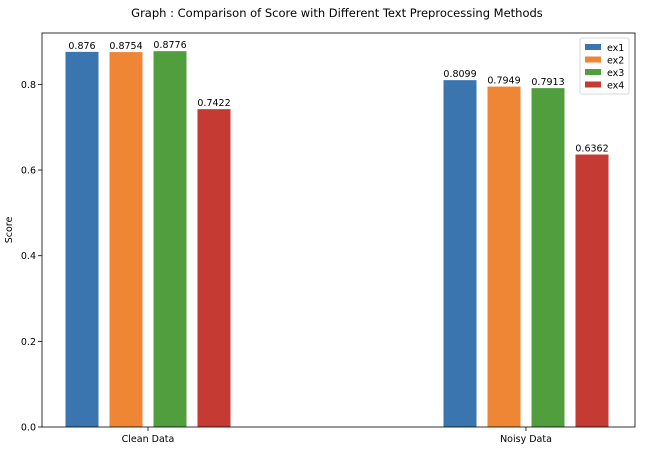 The height and width of the screenshot is (456, 657). What do you see at coordinates (459, 74) in the screenshot?
I see `data-label: 0.8099` at bounding box center [459, 74].